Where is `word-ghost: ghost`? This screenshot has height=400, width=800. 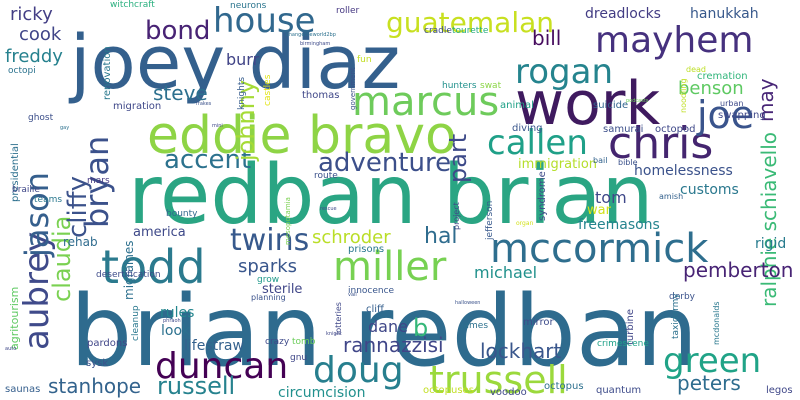
word-ghost: ghost is located at coordinates (41, 118).